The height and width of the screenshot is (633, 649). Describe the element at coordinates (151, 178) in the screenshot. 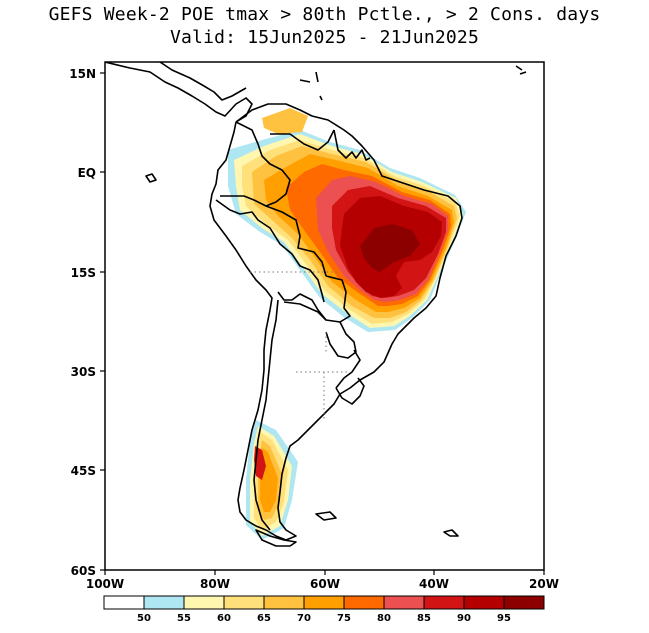

I see `galapagos` at that location.